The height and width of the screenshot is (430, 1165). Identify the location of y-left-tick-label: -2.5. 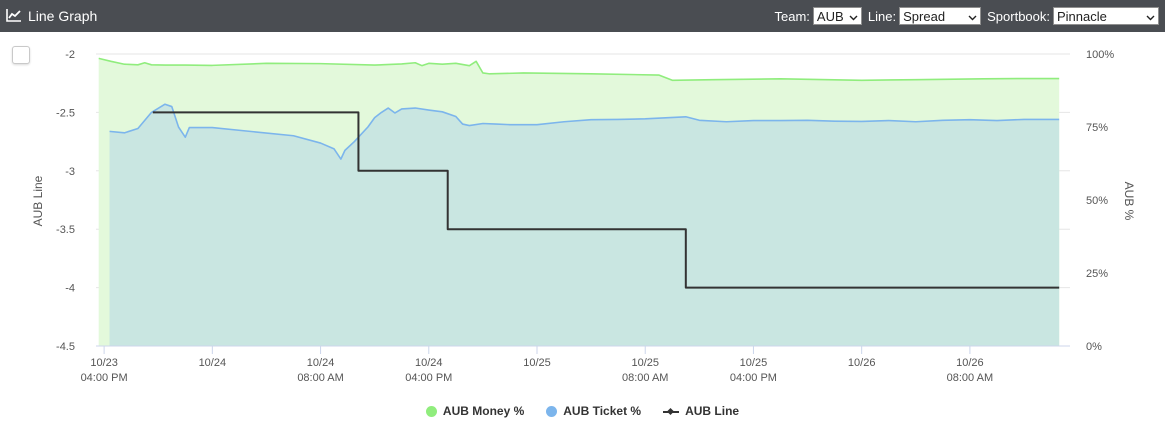
(65, 113).